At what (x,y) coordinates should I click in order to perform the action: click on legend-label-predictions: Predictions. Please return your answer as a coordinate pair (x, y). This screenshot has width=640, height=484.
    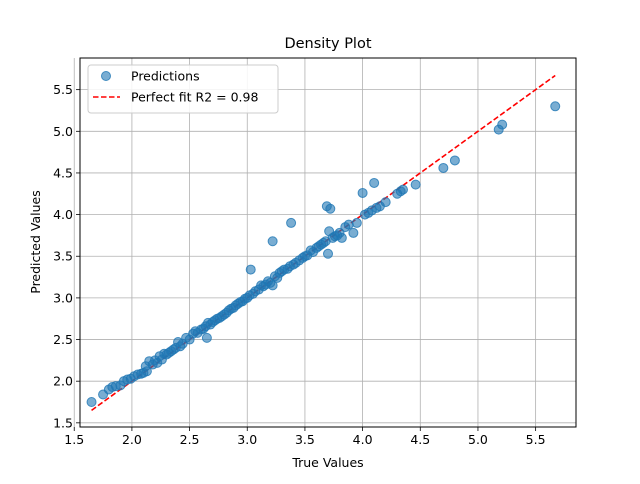
    Looking at the image, I should click on (165, 76).